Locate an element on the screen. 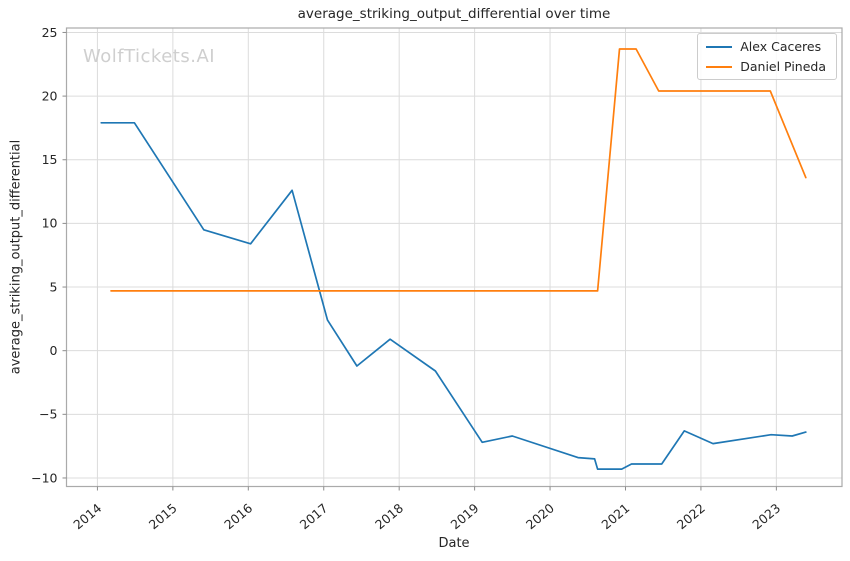  x-tick-label: 2016 is located at coordinates (238, 516).